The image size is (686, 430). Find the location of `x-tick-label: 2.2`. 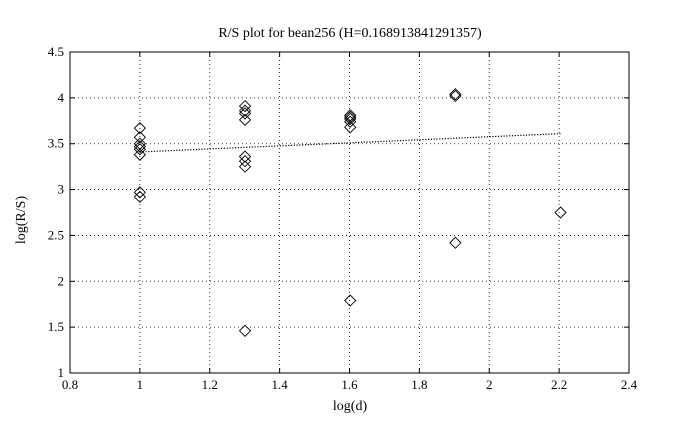

x-tick-label: 2.2 is located at coordinates (559, 384).